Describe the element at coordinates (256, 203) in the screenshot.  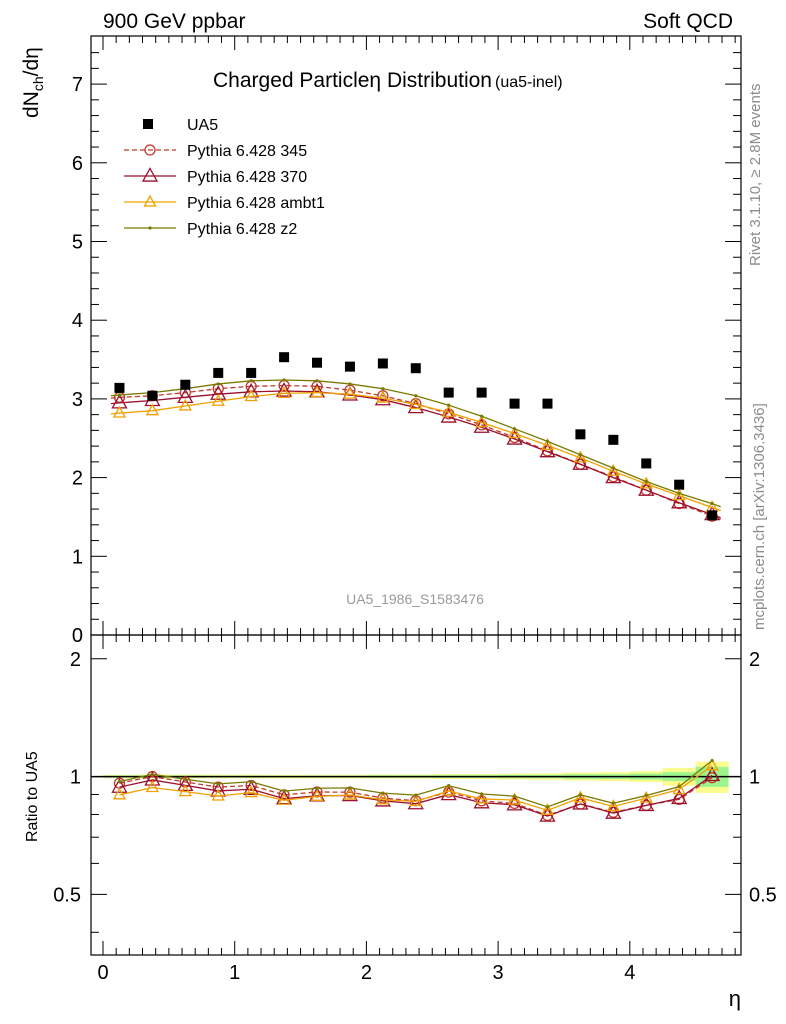
I see `legend-label: Pythia 6.428 ambt1` at that location.